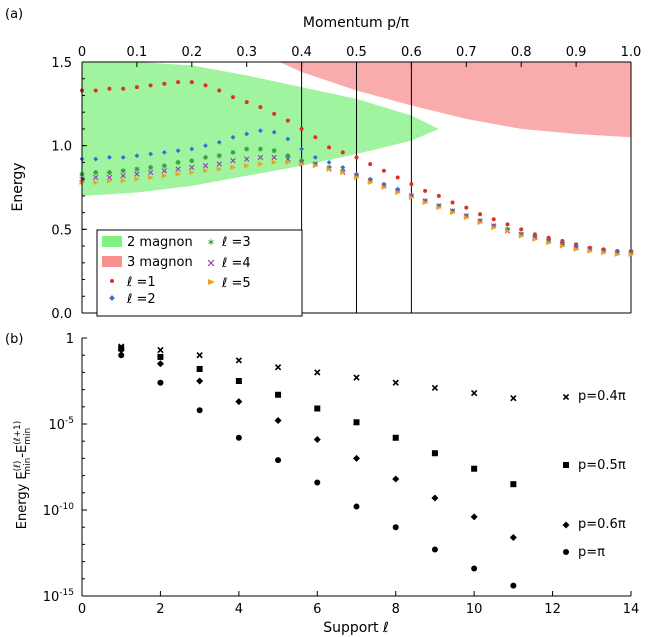 This screenshot has height=637, width=655. I want to click on b-xtick-label-6: 12, so click(552, 609).